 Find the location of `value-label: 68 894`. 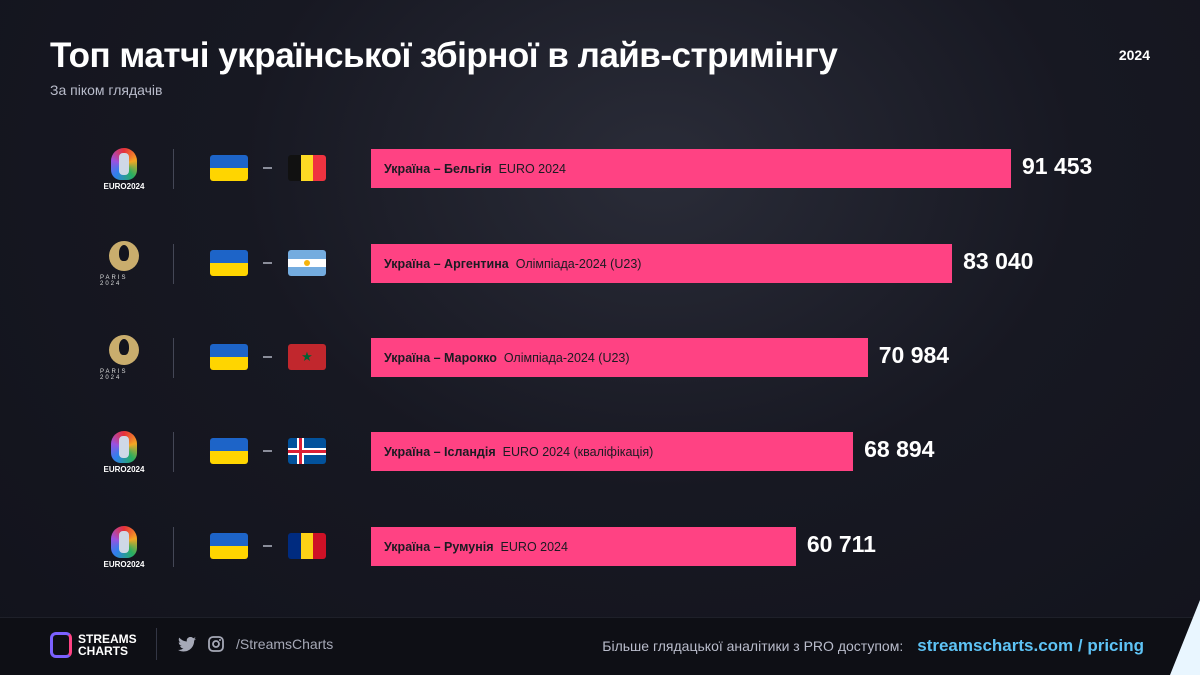

value-label: 68 894 is located at coordinates (899, 449).